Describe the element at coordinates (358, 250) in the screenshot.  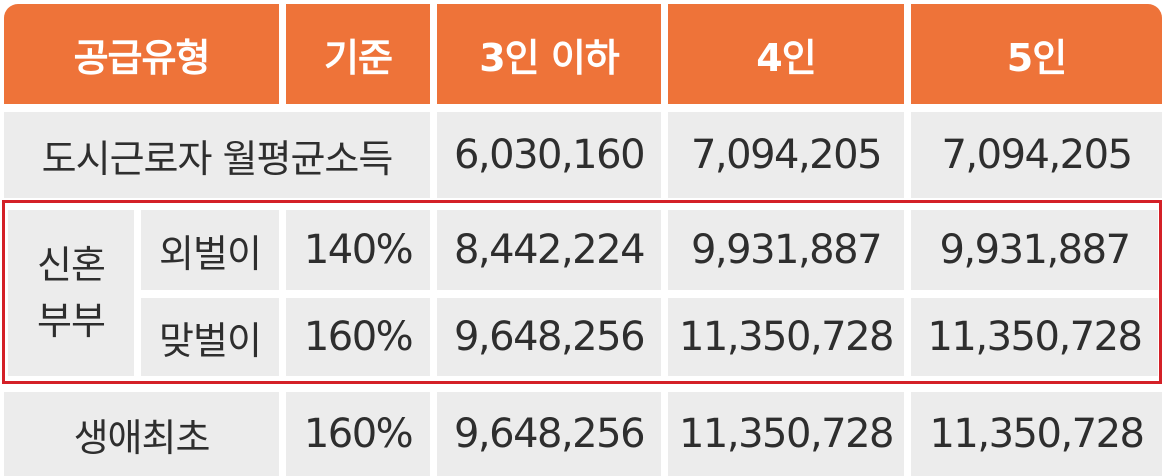
I see `row-single-income-criterion: 140%` at that location.